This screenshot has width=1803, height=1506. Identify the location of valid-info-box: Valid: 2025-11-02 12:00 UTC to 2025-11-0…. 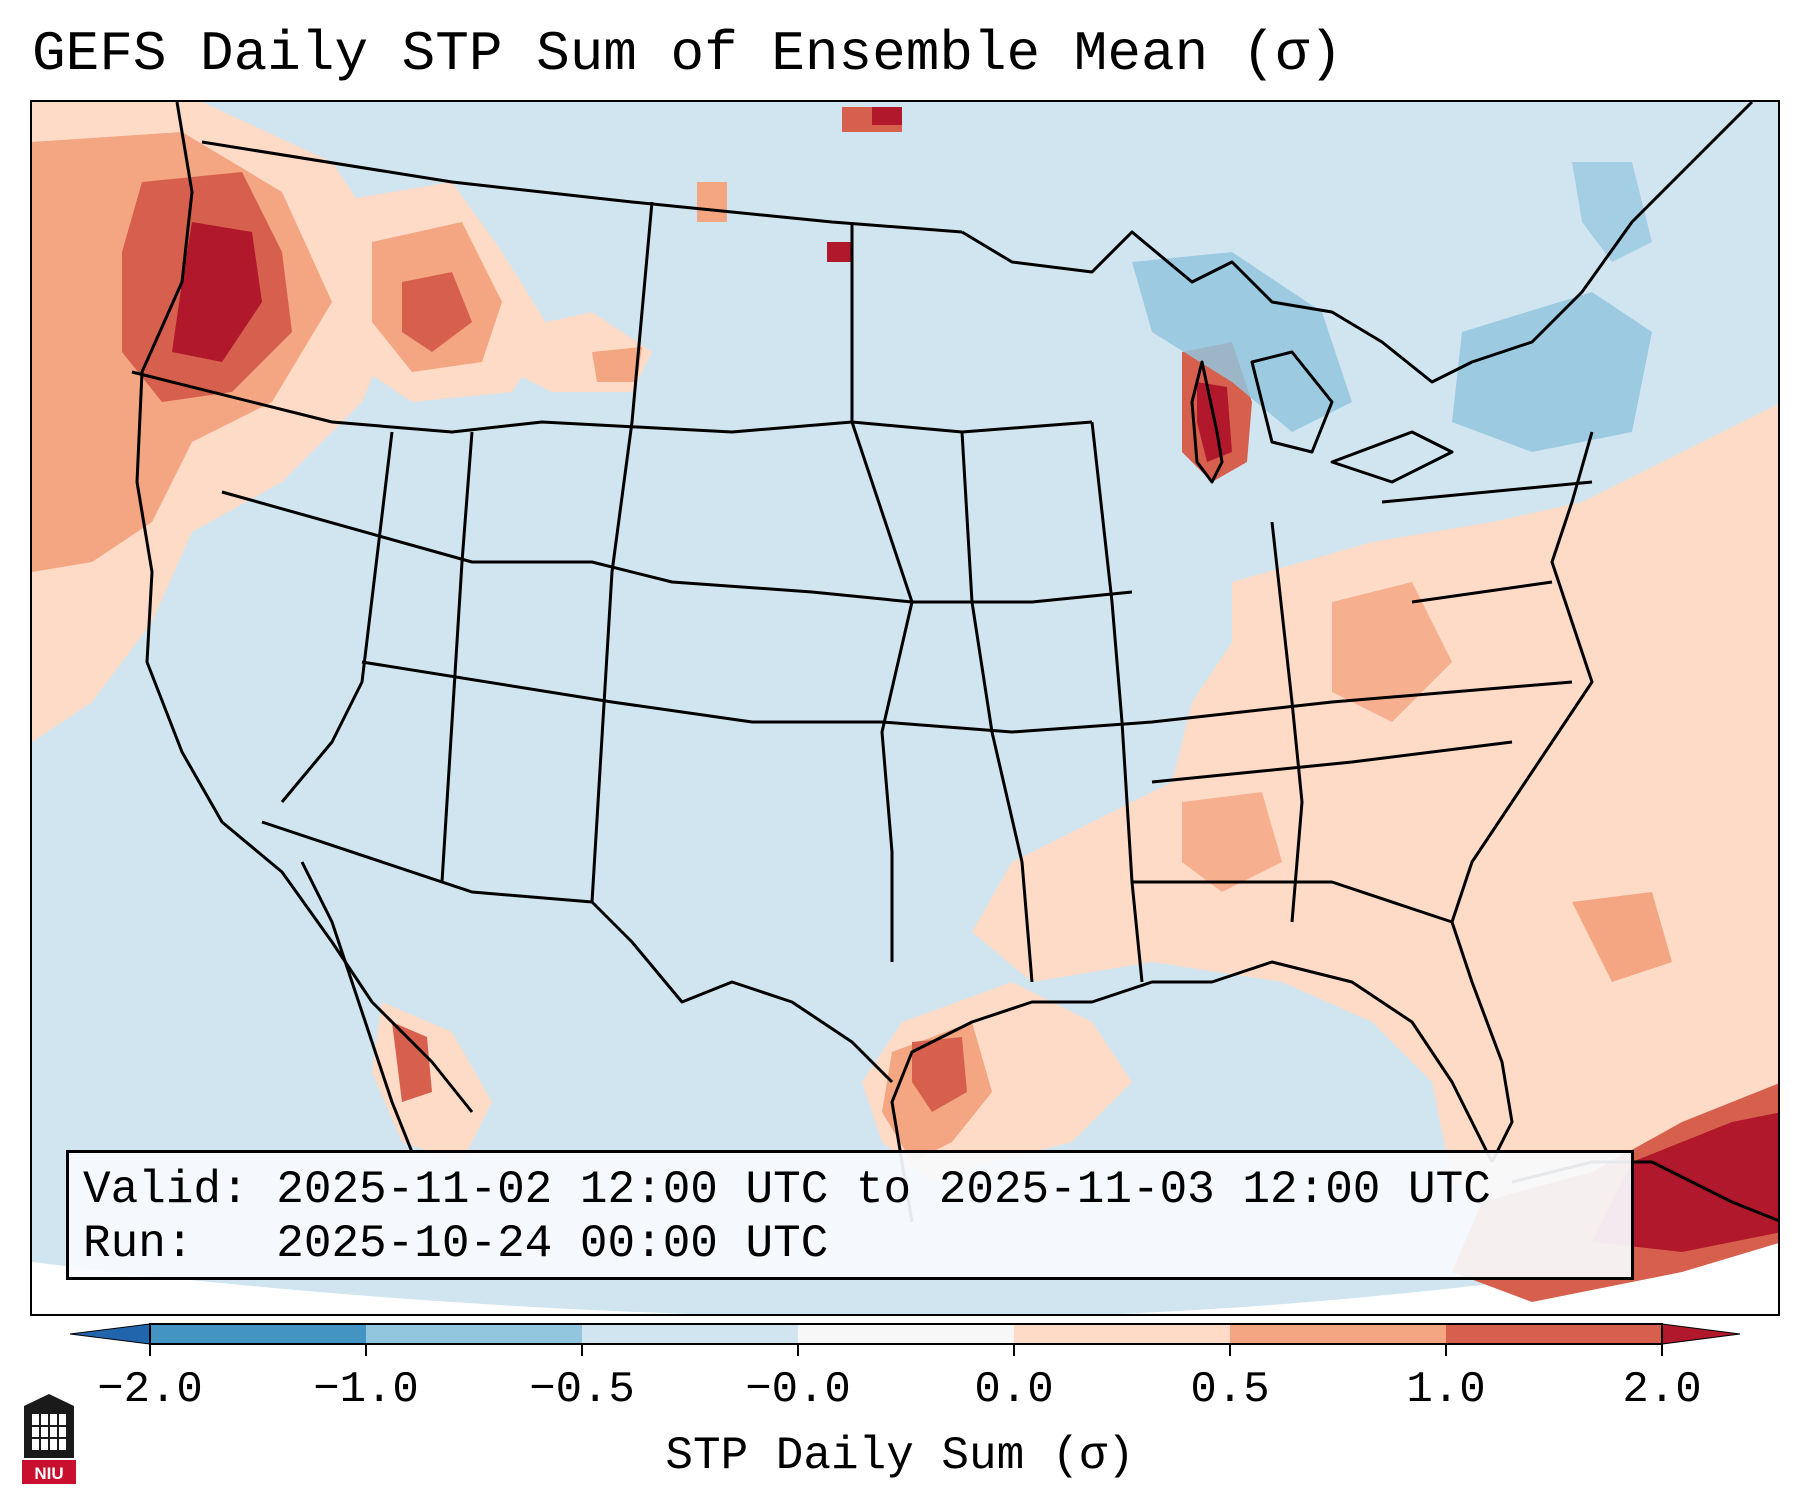
(850, 1215).